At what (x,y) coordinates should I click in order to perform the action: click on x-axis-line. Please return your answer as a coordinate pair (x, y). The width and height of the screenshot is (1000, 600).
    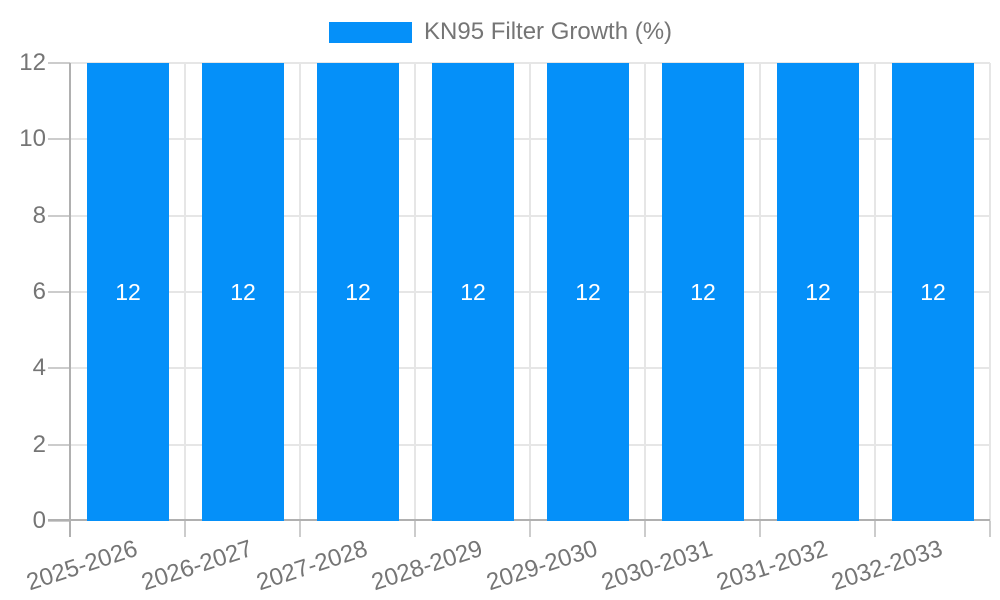
    Looking at the image, I should click on (519, 520).